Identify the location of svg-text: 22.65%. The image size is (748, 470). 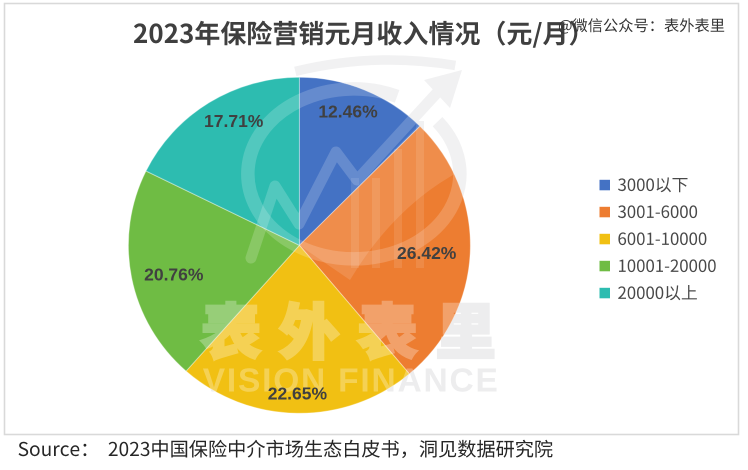
(298, 394).